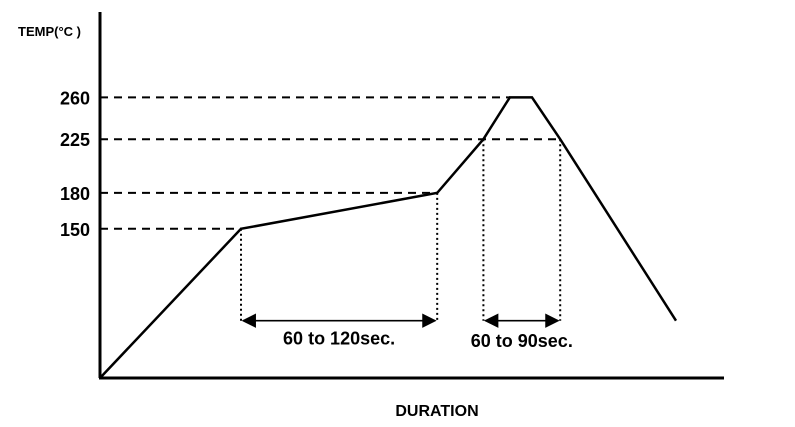  I want to click on y-tick-labels: 260 225 180 150, so click(75, 163).